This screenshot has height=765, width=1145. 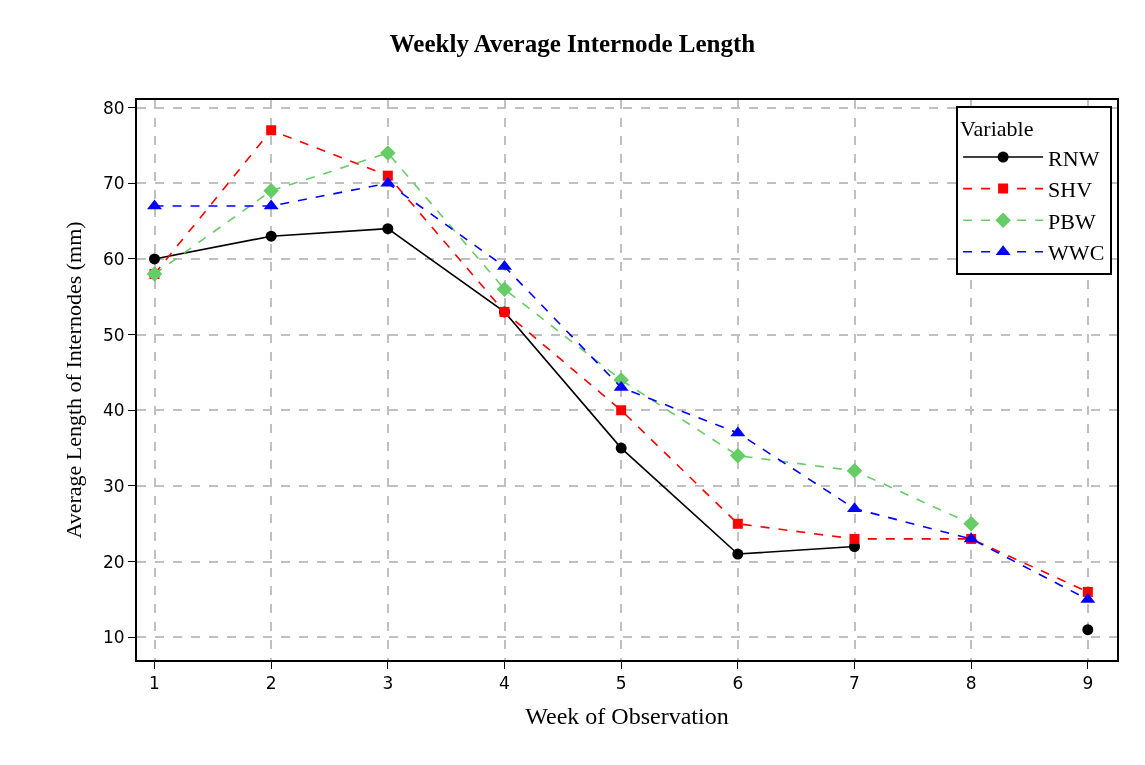 What do you see at coordinates (572, 43) in the screenshot?
I see `chart-title: Weekly Average Internode Length` at bounding box center [572, 43].